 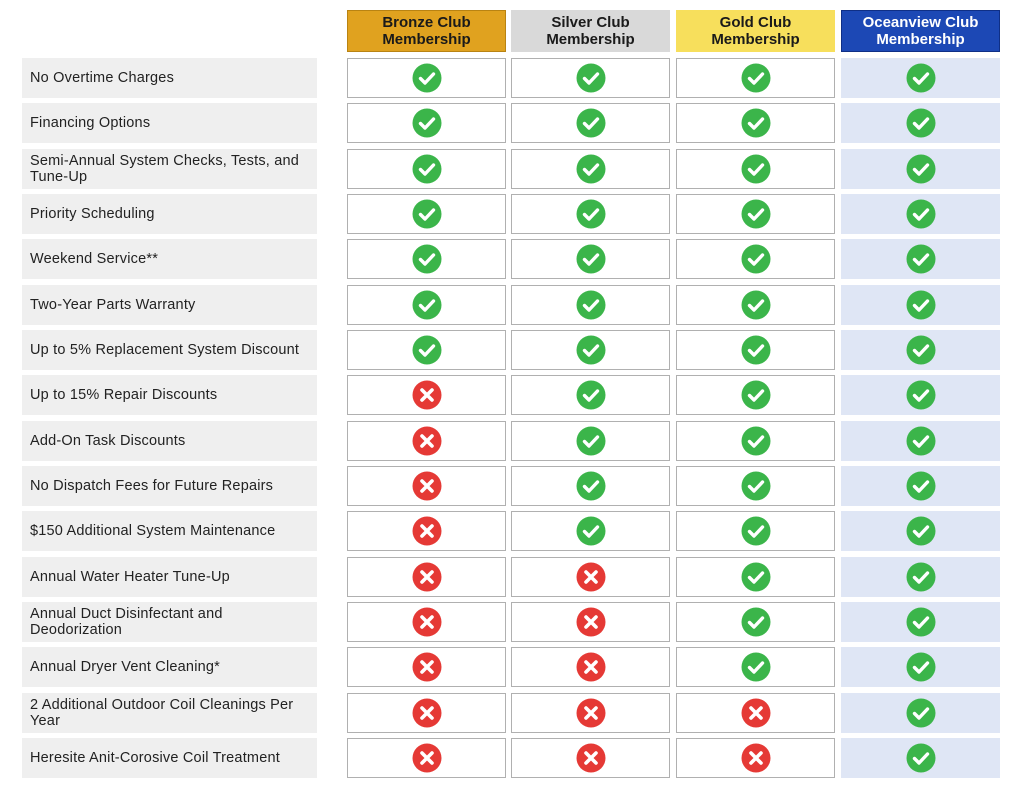 I want to click on table-row: Add-On Task Discounts, so click(x=512, y=440).